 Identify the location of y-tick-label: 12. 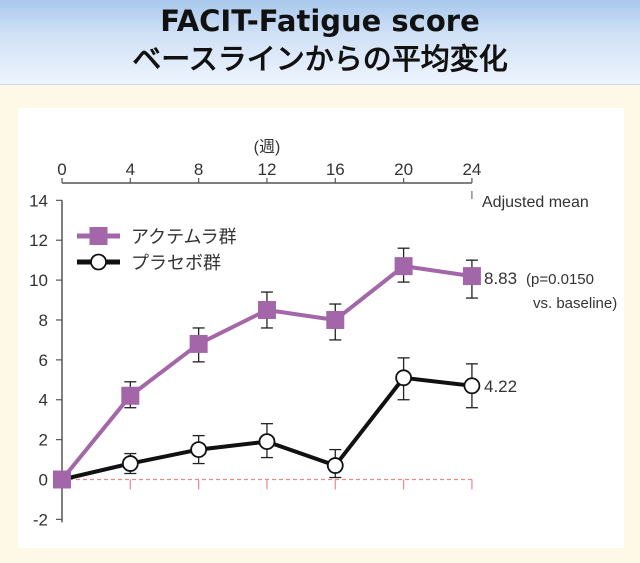
(38, 240).